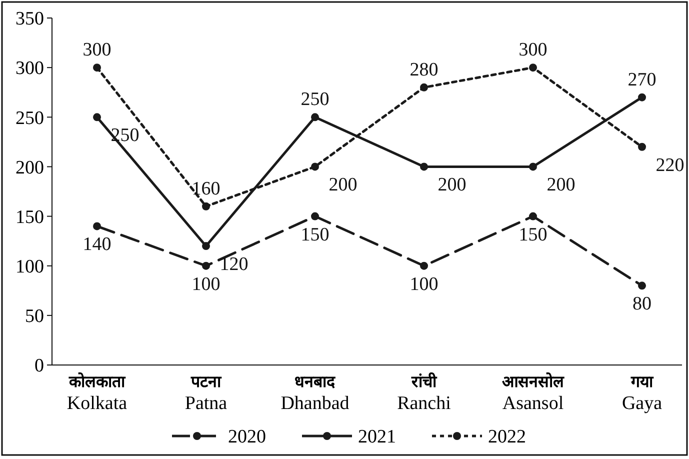  Describe the element at coordinates (642, 304) in the screenshot. I see `data-label: 80` at that location.